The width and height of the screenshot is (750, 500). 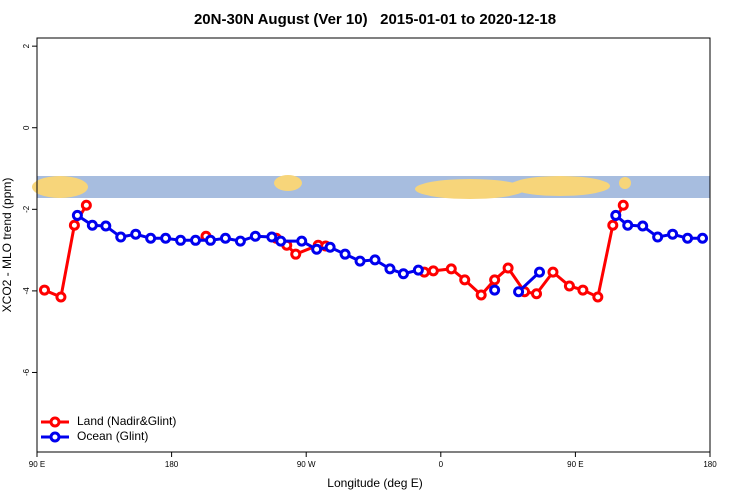 What do you see at coordinates (126, 421) in the screenshot?
I see `legend-label: Land (Nadir&Glint)` at bounding box center [126, 421].